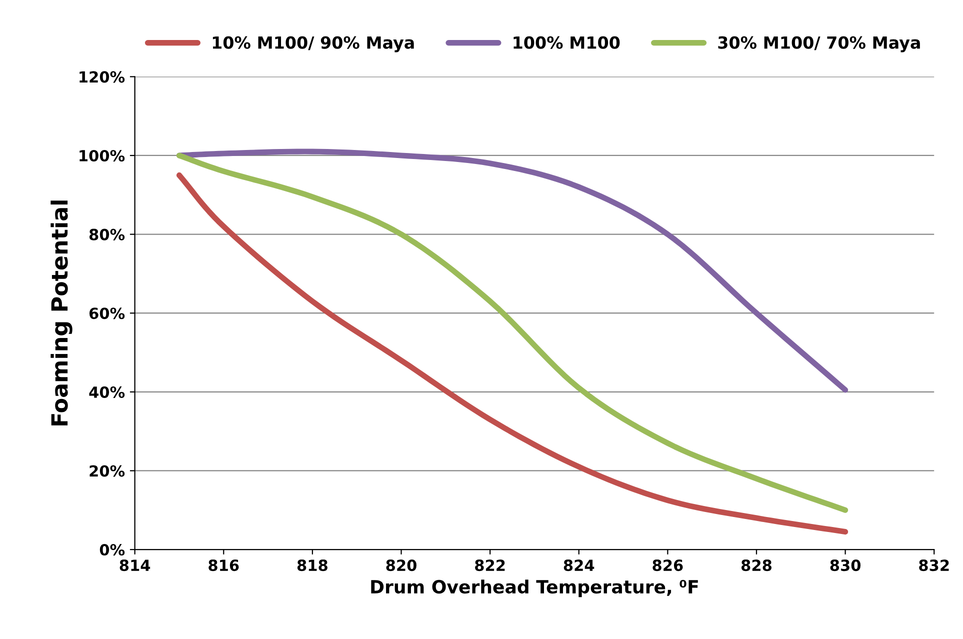 This screenshot has height=639, width=963. I want to click on y-tick-label: 100%, so click(102, 156).